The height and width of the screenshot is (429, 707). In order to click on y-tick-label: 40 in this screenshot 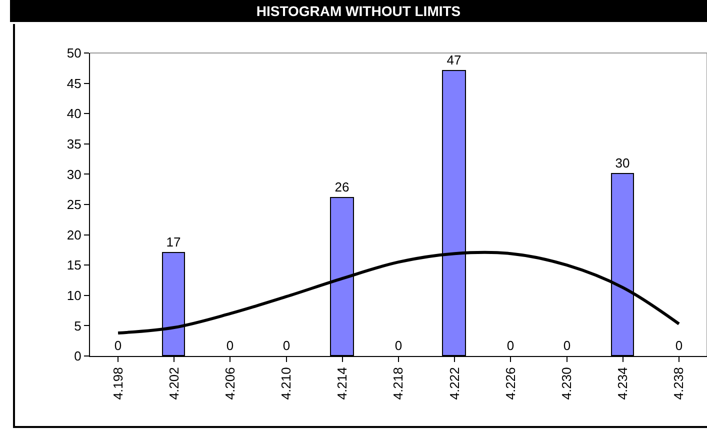, I will do `click(74, 114)`.